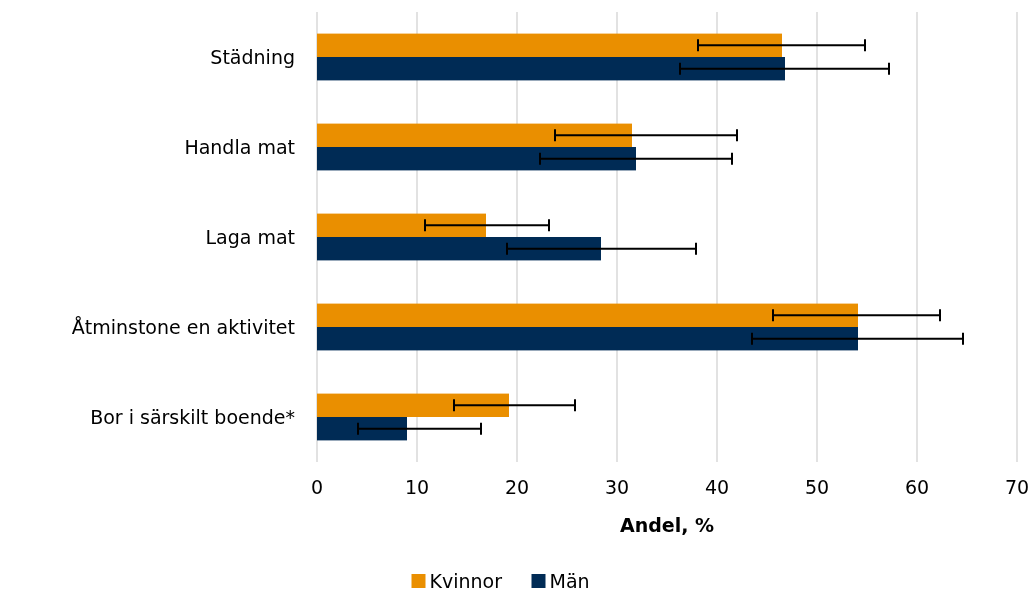  What do you see at coordinates (617, 487) in the screenshot?
I see `x-tick-label: 30` at bounding box center [617, 487].